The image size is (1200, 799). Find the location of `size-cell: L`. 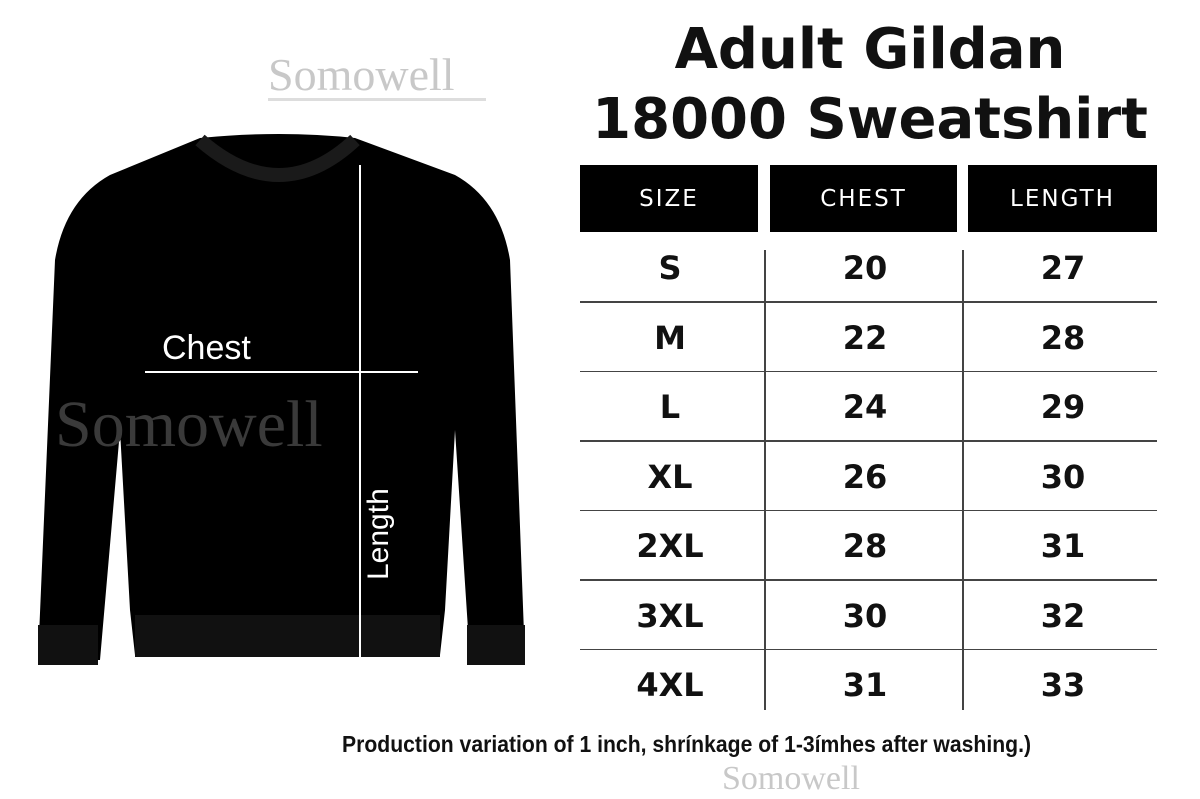

size-cell: L is located at coordinates (670, 407).